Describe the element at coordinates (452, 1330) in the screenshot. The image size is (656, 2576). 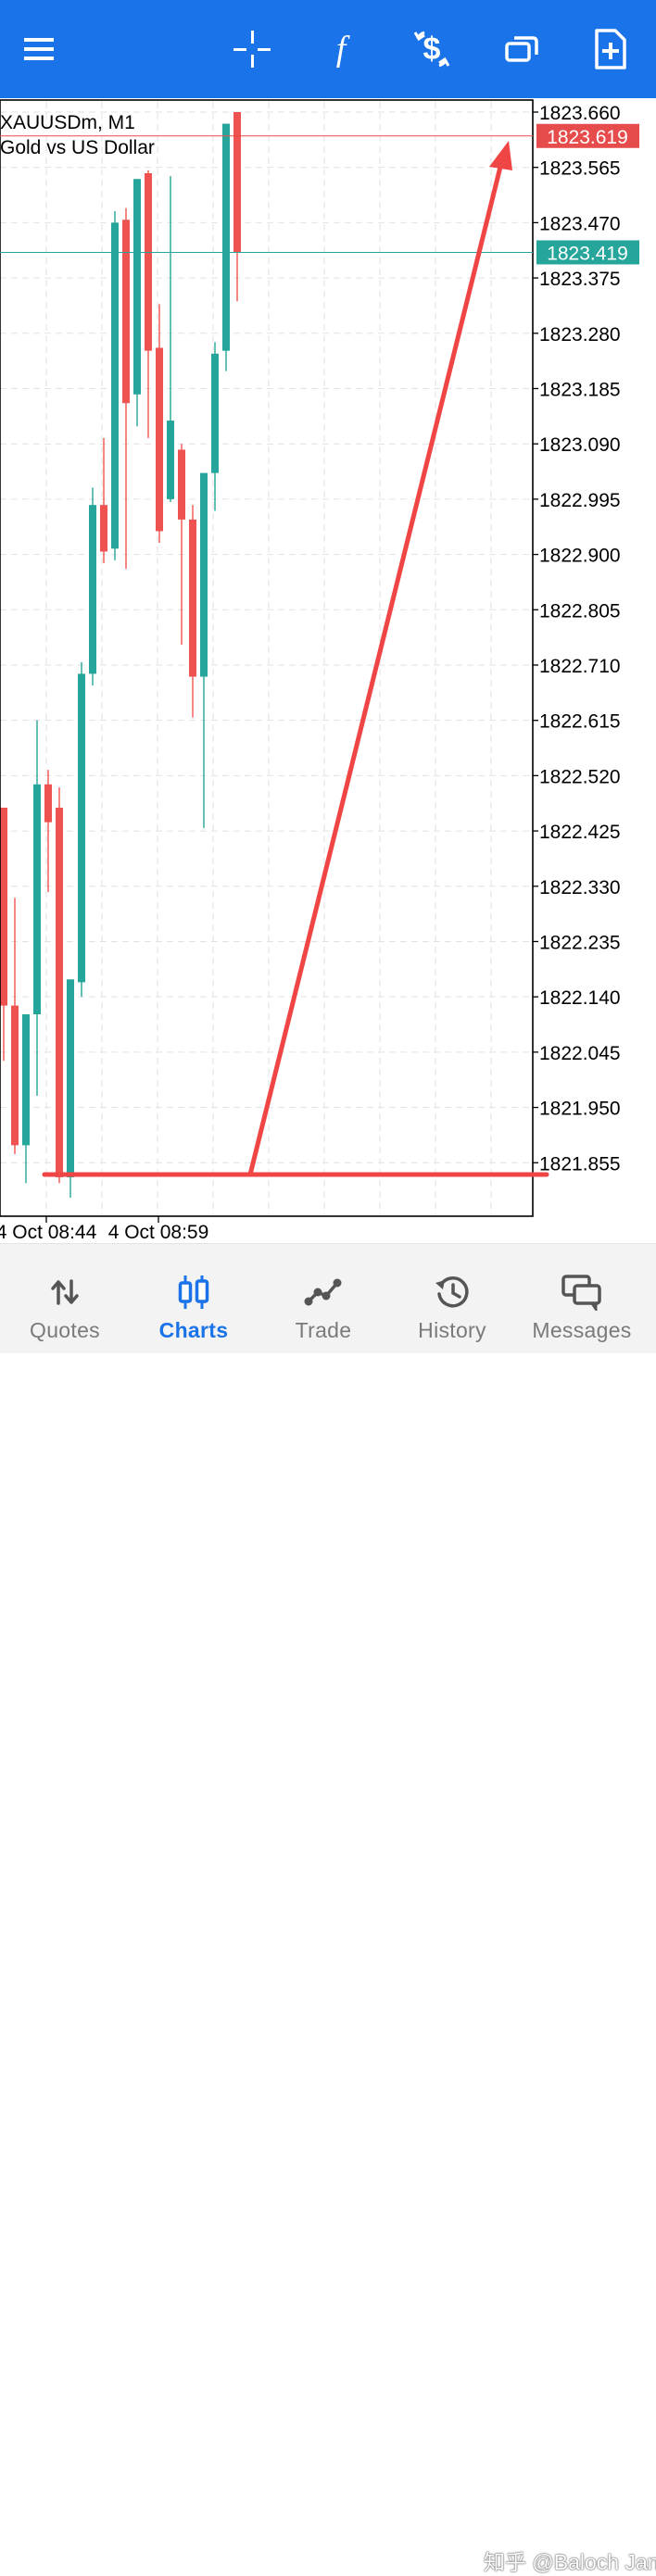
I see `nav-history-label: History` at that location.